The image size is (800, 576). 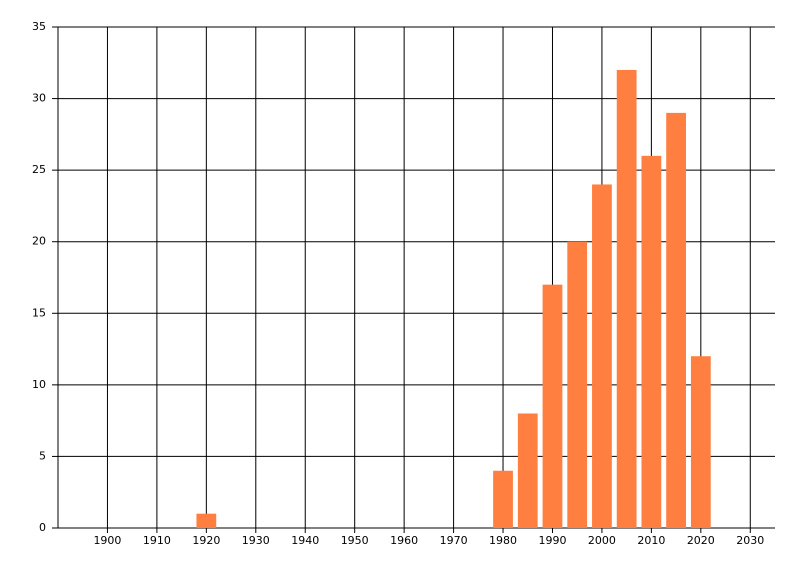 I want to click on y-tick-label: 5, so click(x=42, y=455).